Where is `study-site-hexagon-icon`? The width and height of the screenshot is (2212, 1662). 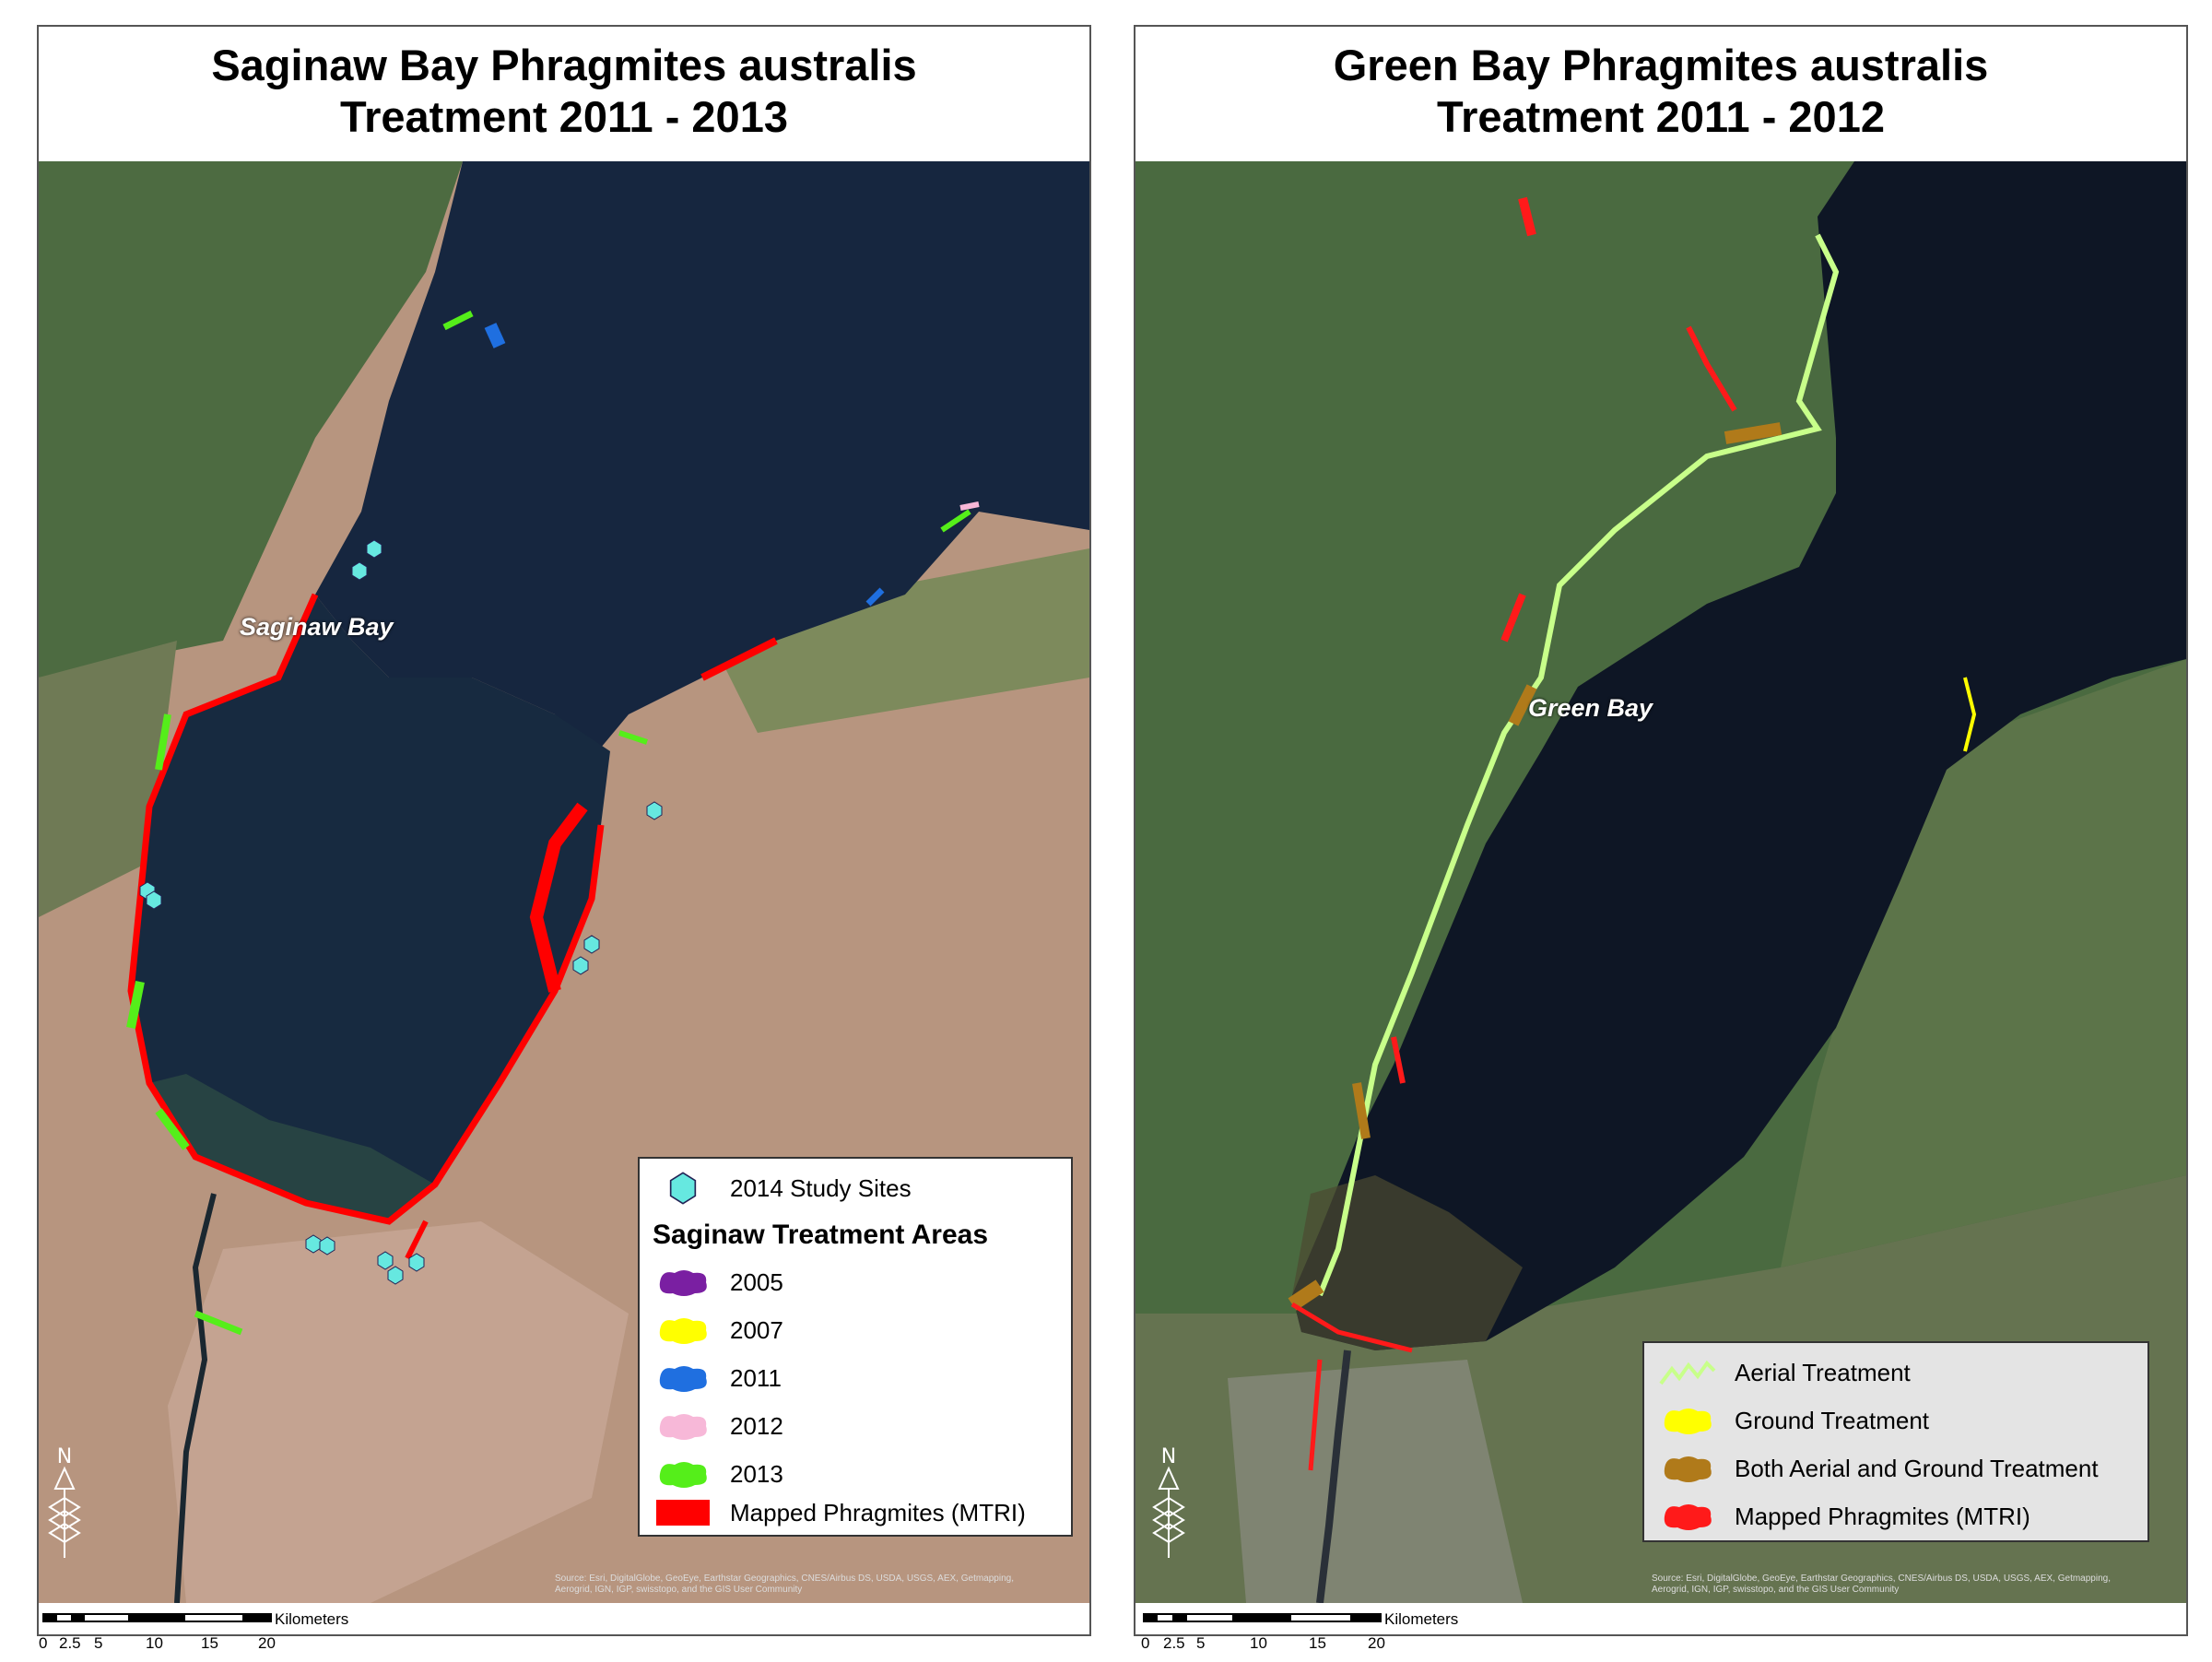
study-site-hexagon-icon is located at coordinates (683, 1188).